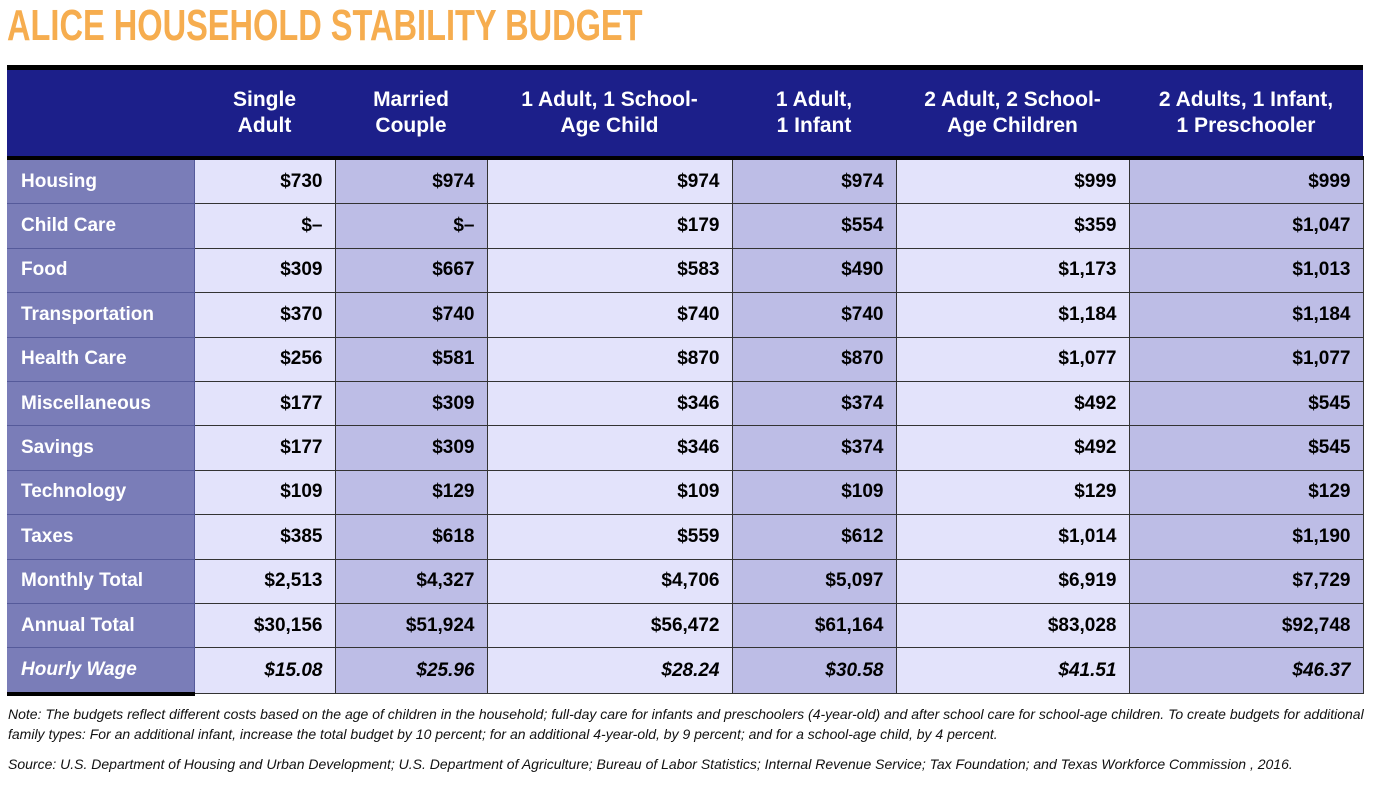 This screenshot has height=793, width=1376. I want to click on table-cell: $256, so click(264, 359).